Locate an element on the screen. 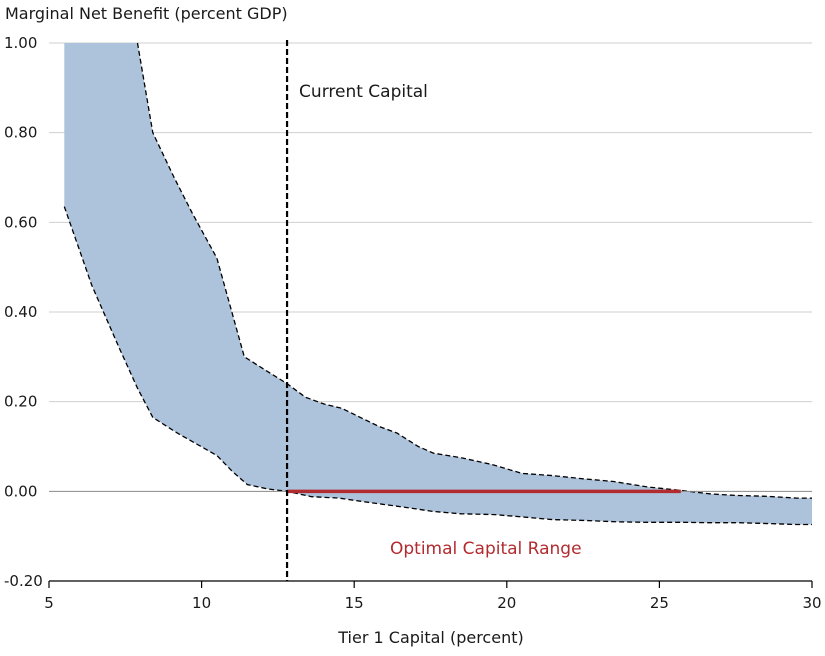 The width and height of the screenshot is (825, 656). y-axis-ticks: -0.20 0.00 0.20 0.40 0.60 0.80 1.00 is located at coordinates (23, 312).